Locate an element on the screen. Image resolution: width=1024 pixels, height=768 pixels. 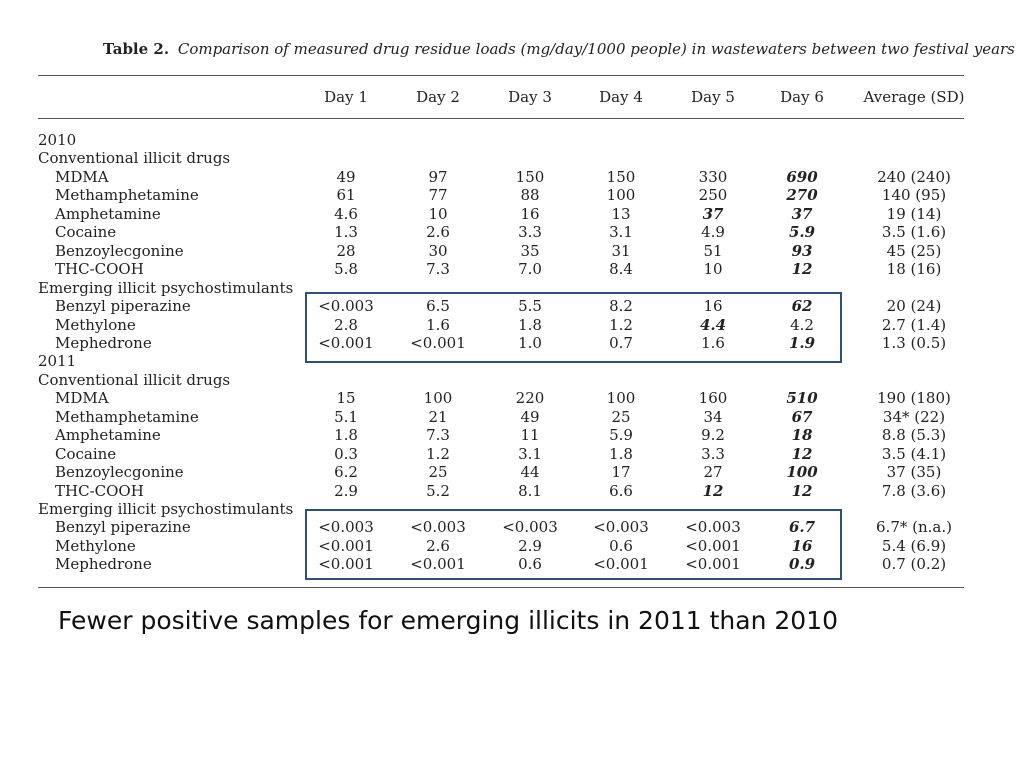
table-cell: 690 is located at coordinates (802, 176).